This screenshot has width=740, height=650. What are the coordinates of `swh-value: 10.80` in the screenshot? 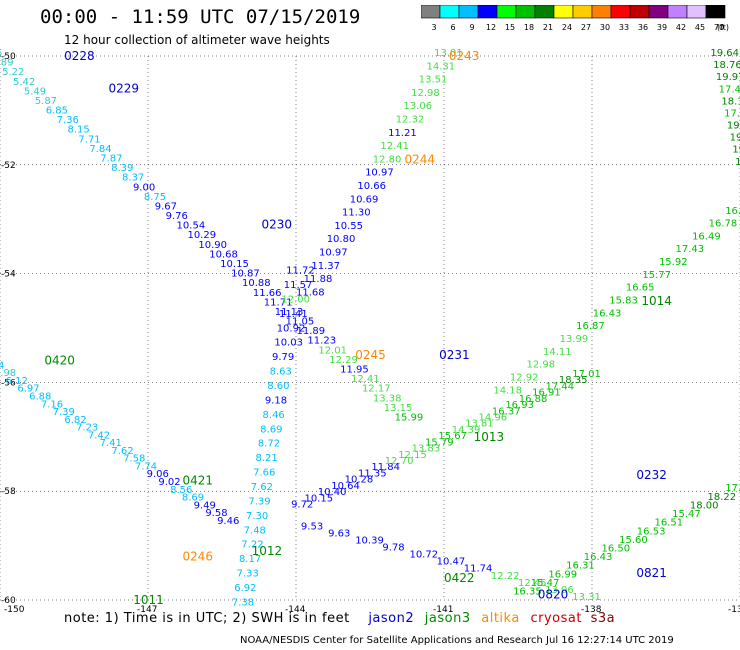 It's located at (341, 239).